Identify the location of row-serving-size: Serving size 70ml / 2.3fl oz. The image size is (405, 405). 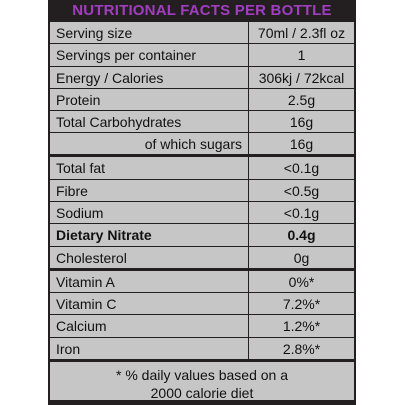
(202, 33).